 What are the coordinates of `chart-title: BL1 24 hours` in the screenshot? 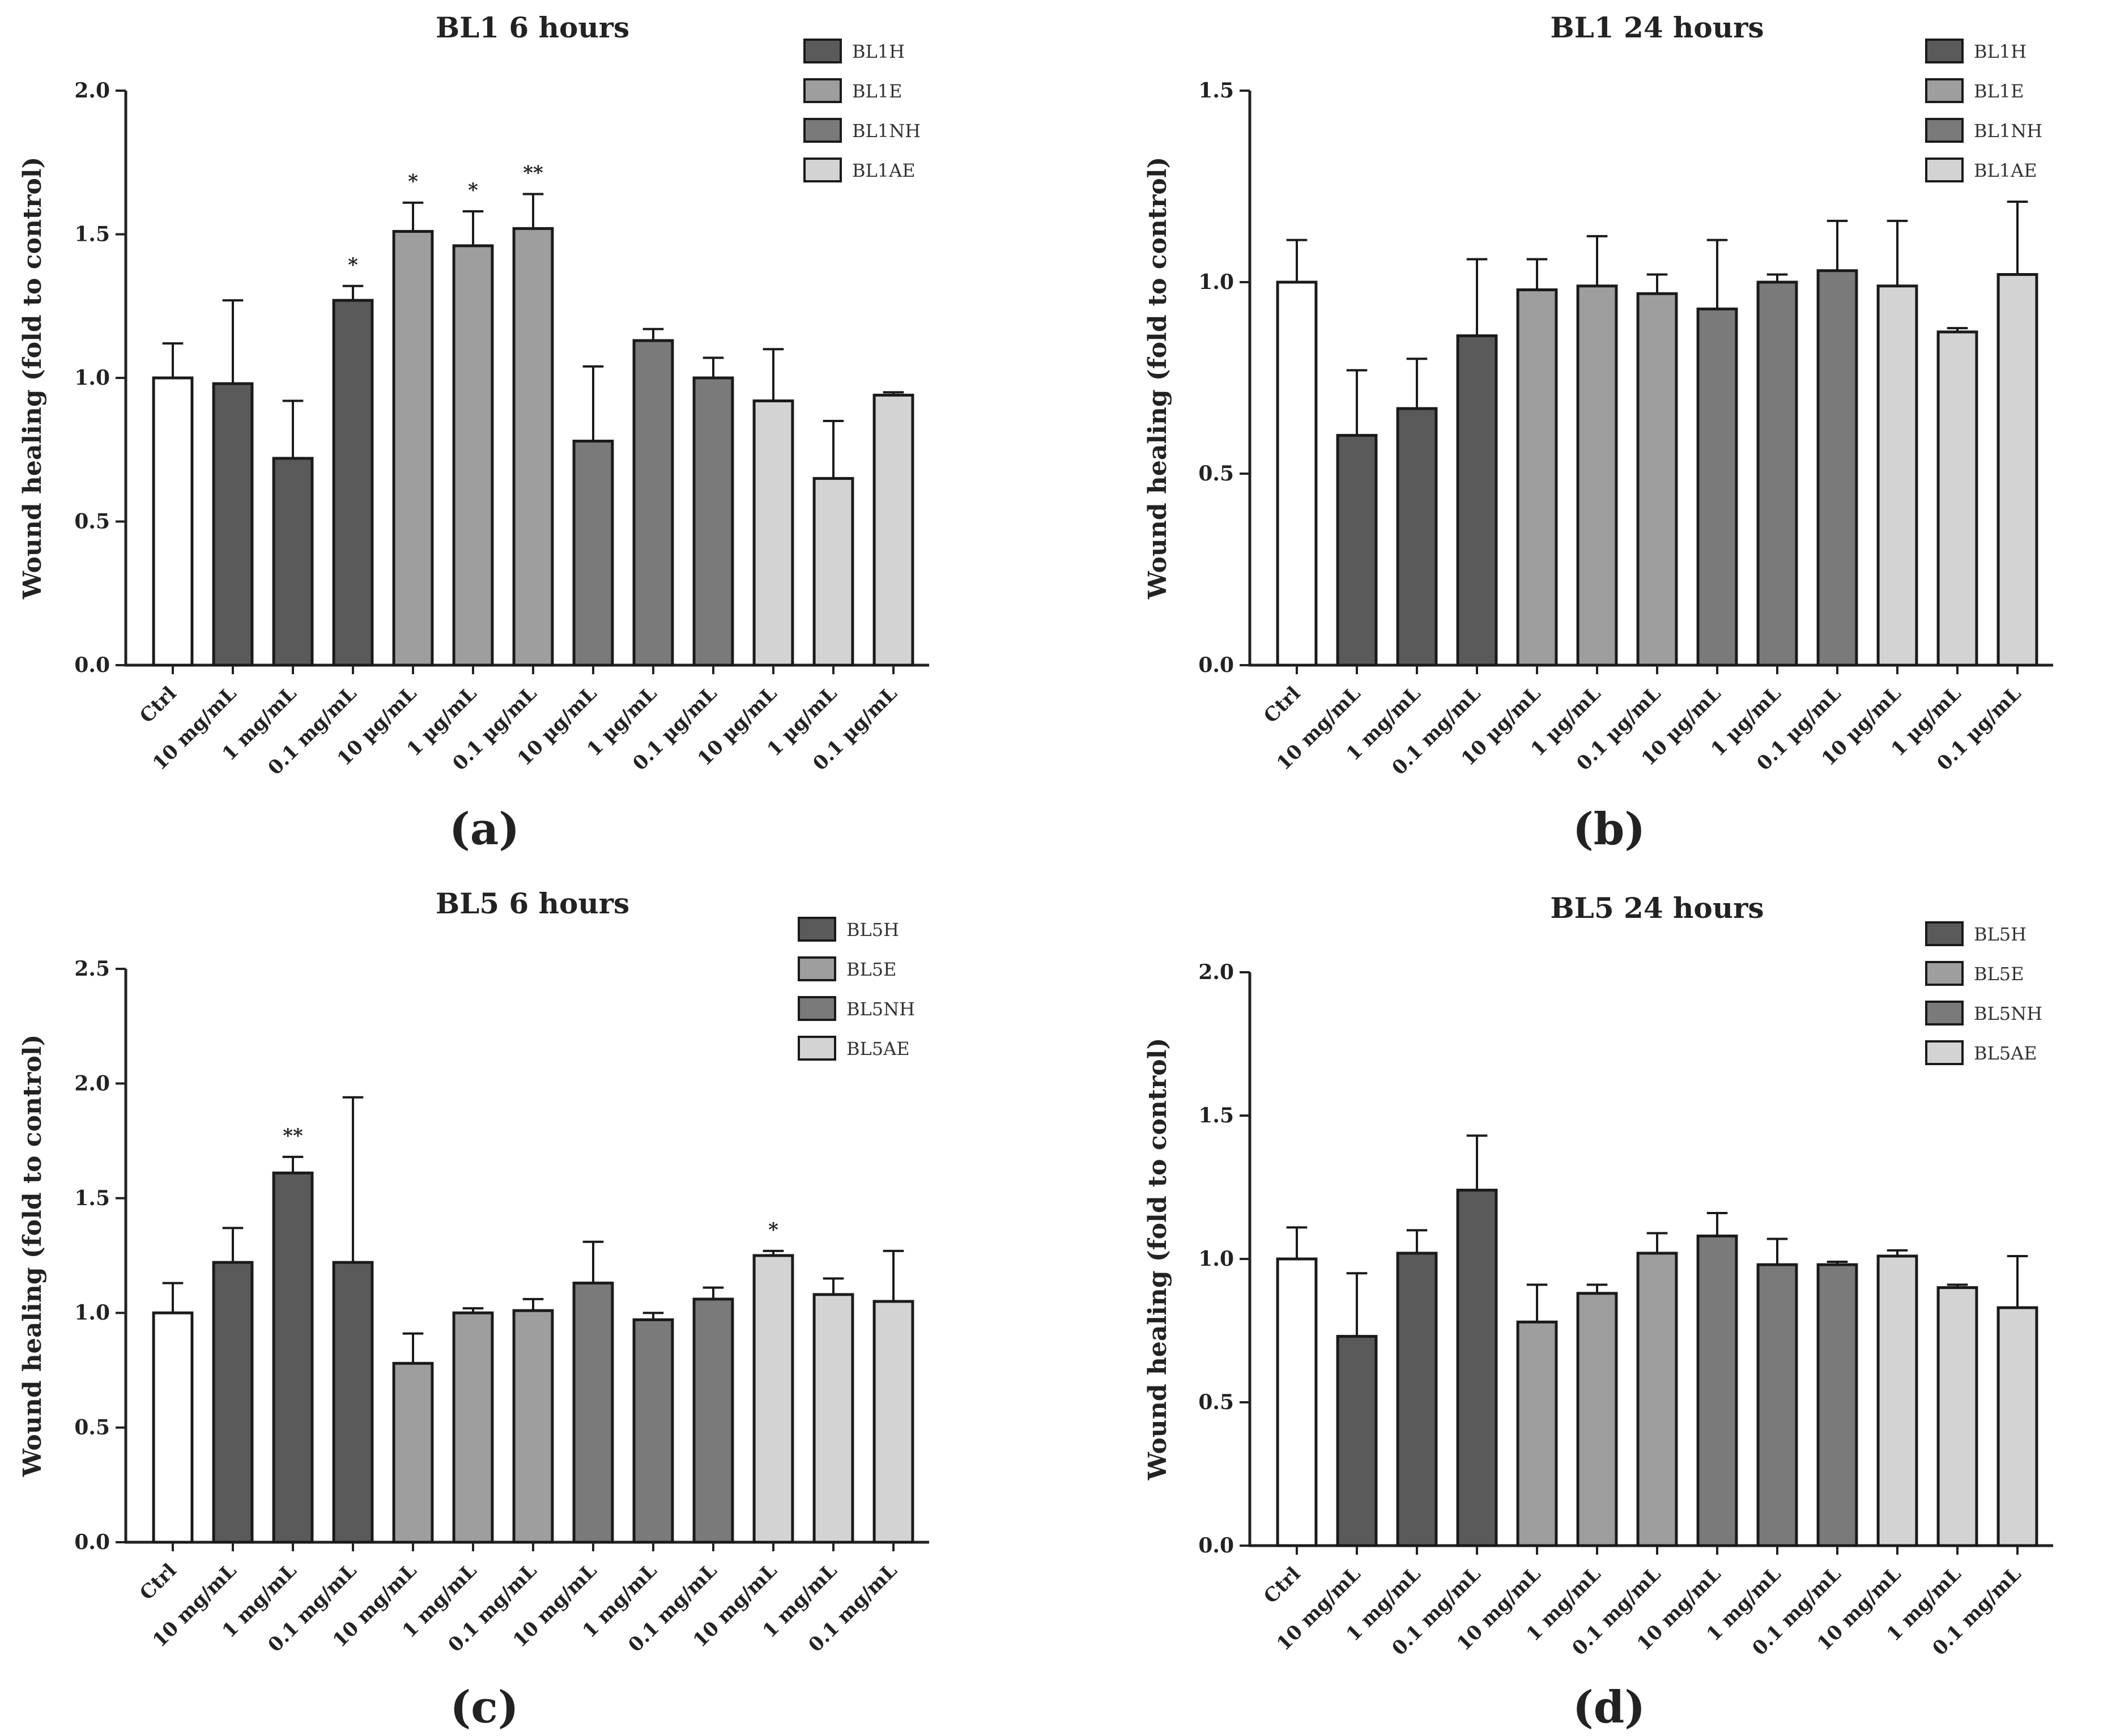 It's located at (1657, 28).